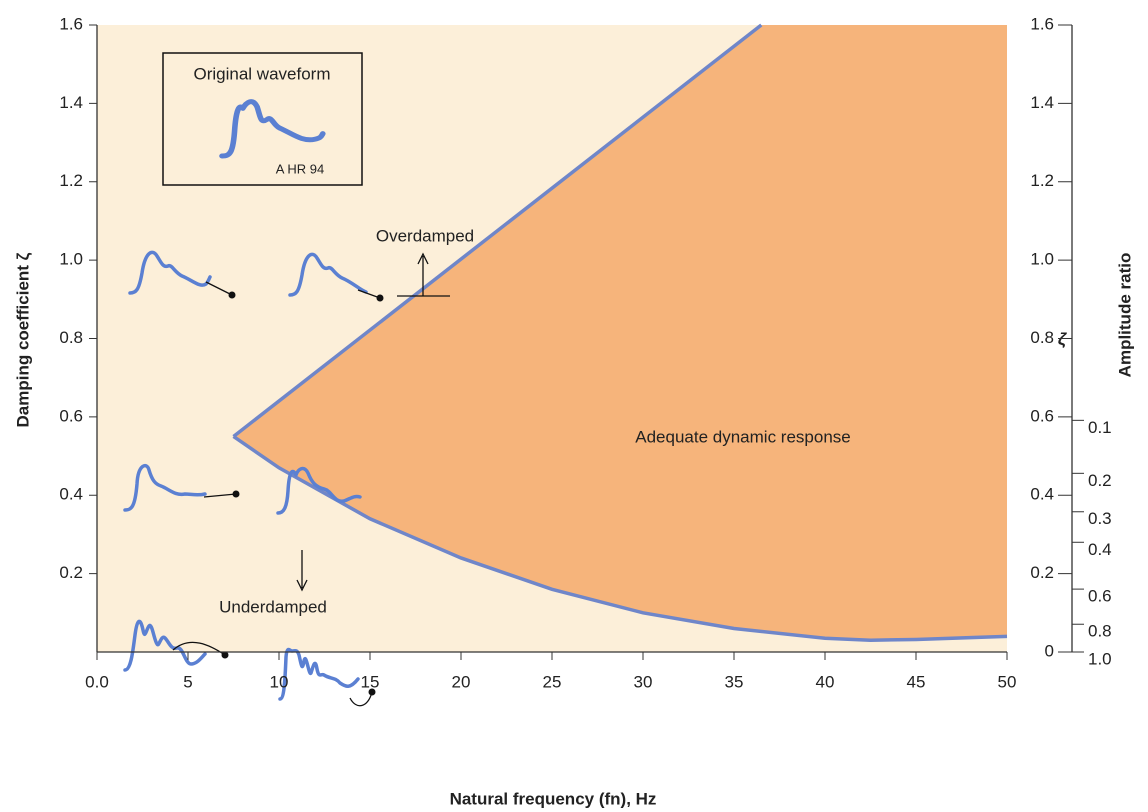  Describe the element at coordinates (1124, 315) in the screenshot. I see `amplitude-ratio-title: Amplitude ratio` at that location.